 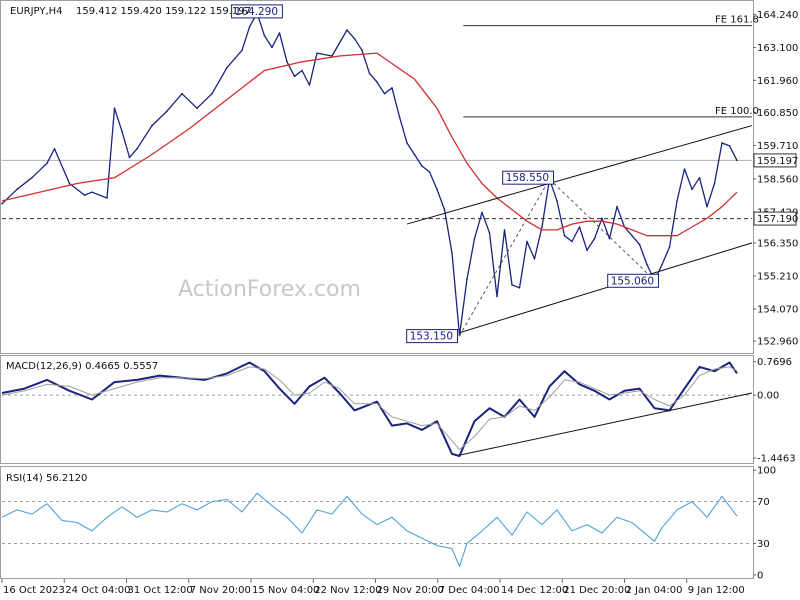 What do you see at coordinates (347, 590) in the screenshot?
I see `x-tick-label: 22 Nov 12:00` at bounding box center [347, 590].